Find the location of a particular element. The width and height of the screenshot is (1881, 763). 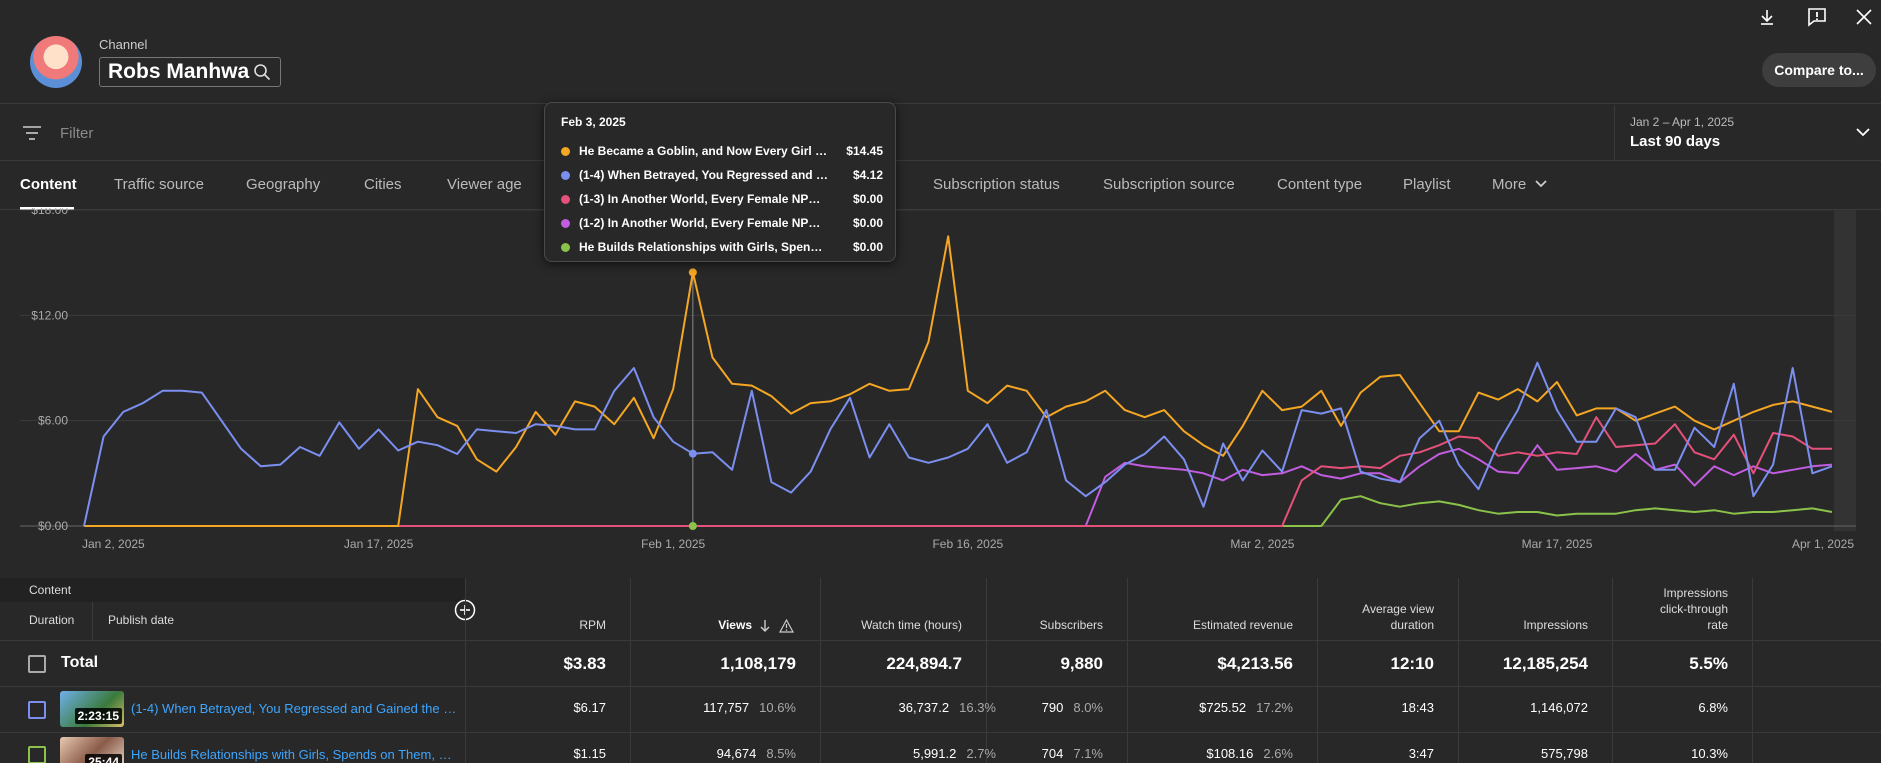

tab-subscription-source: Subscription source is located at coordinates (1169, 184).